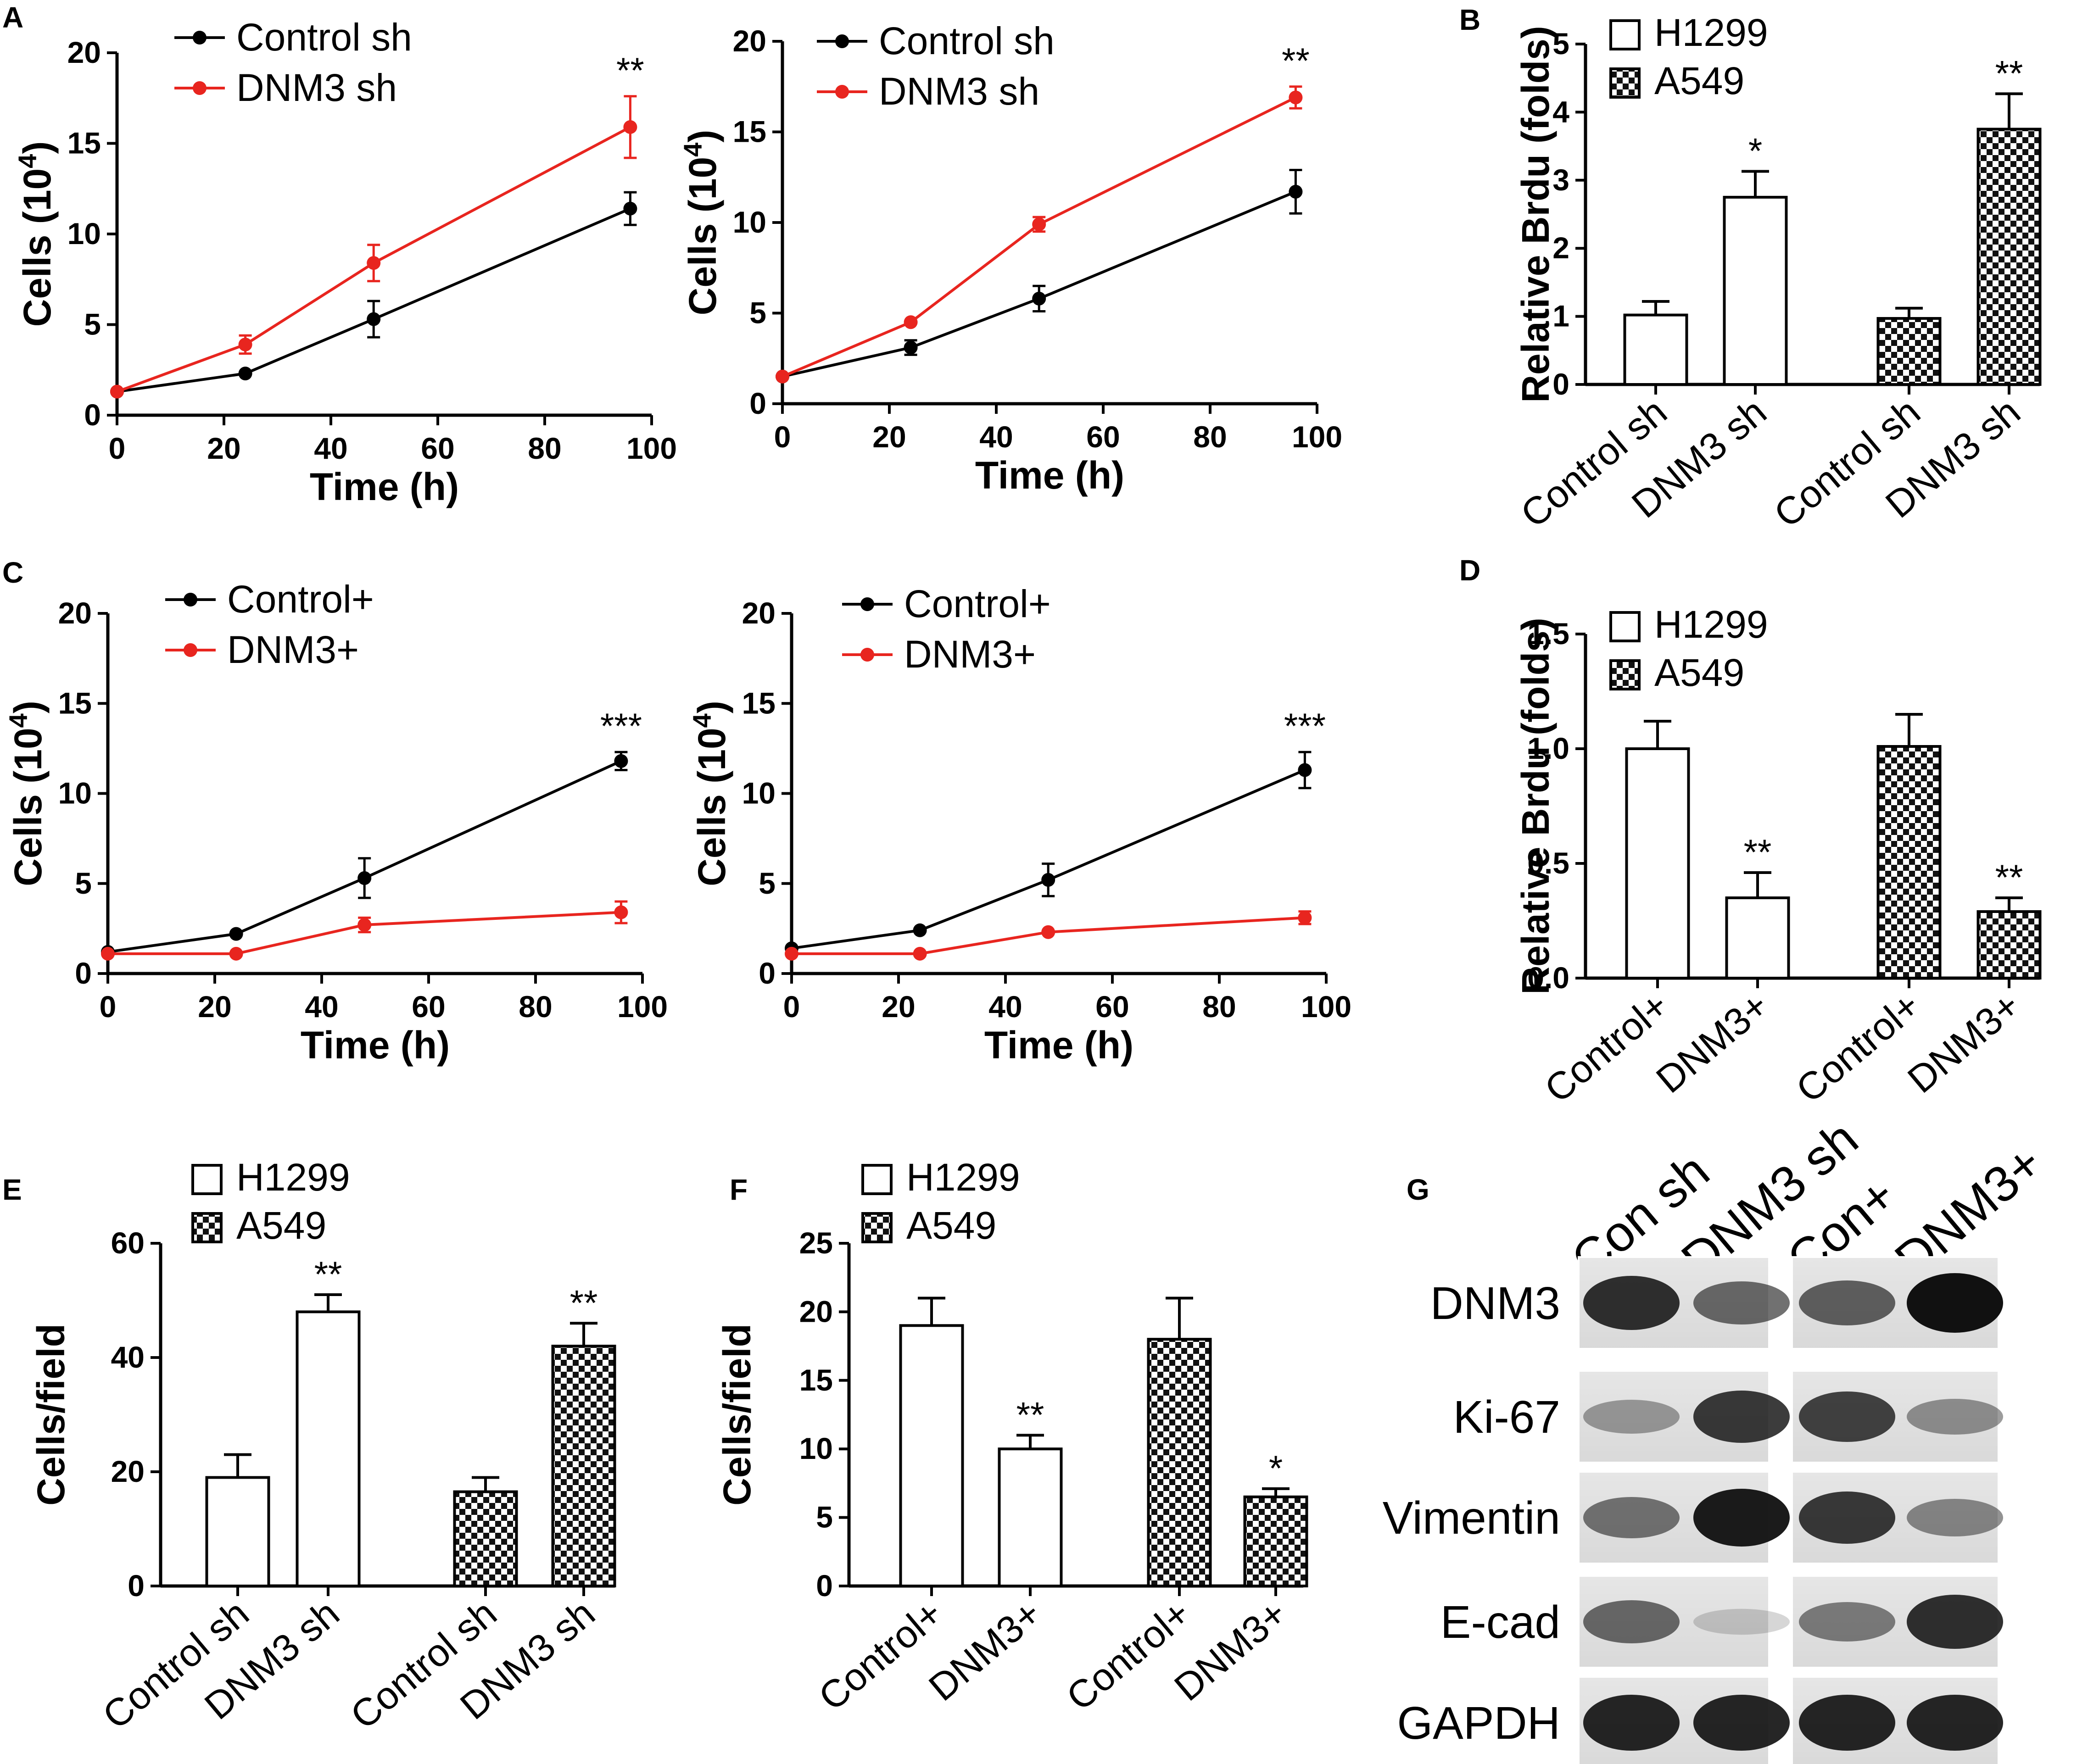 The height and width of the screenshot is (1764, 2088). I want to click on x-tick-label: 0, so click(117, 448).